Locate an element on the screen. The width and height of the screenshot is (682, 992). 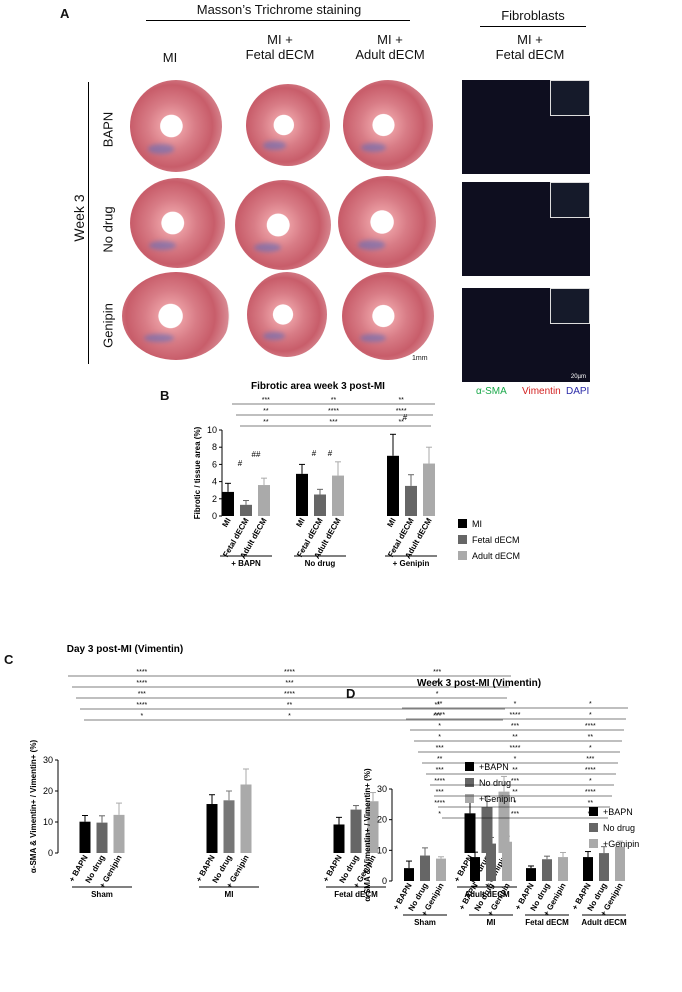
y-tick-label: 8 is located at coordinates (214, 447).